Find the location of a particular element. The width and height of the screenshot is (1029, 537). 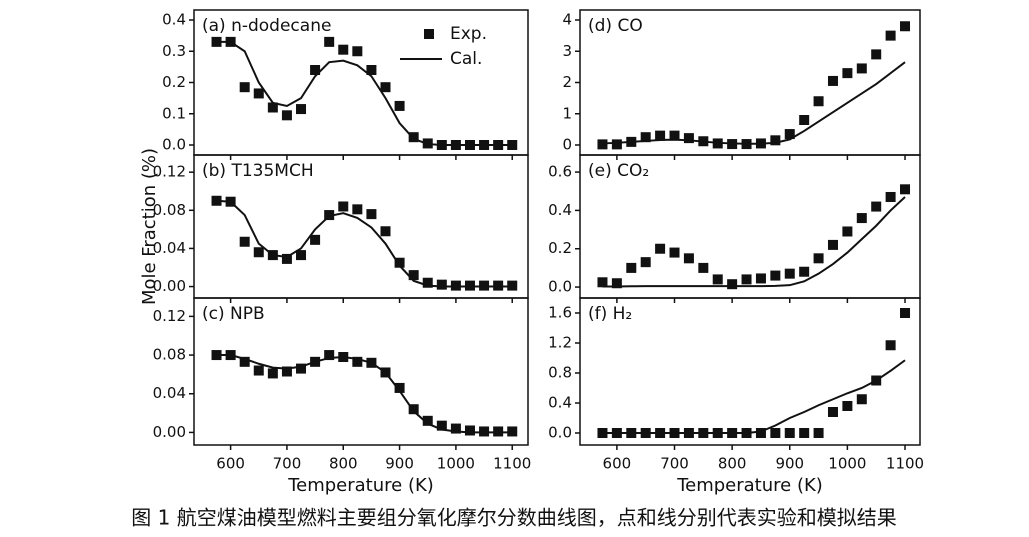

y-axis-label: Mole Fraction (%) is located at coordinates (149, 226).